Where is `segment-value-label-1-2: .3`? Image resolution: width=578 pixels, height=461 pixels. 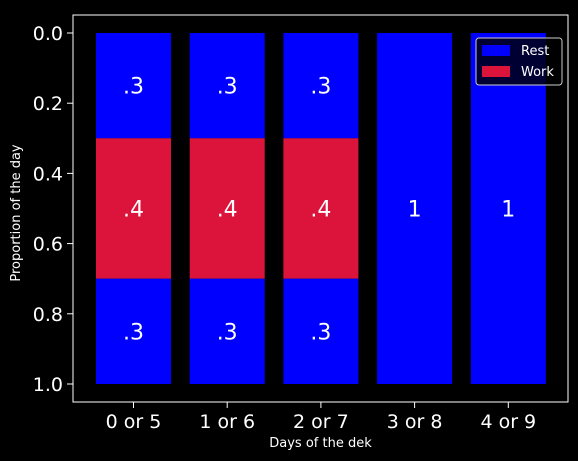 segment-value-label-1-2: .3 is located at coordinates (227, 332).